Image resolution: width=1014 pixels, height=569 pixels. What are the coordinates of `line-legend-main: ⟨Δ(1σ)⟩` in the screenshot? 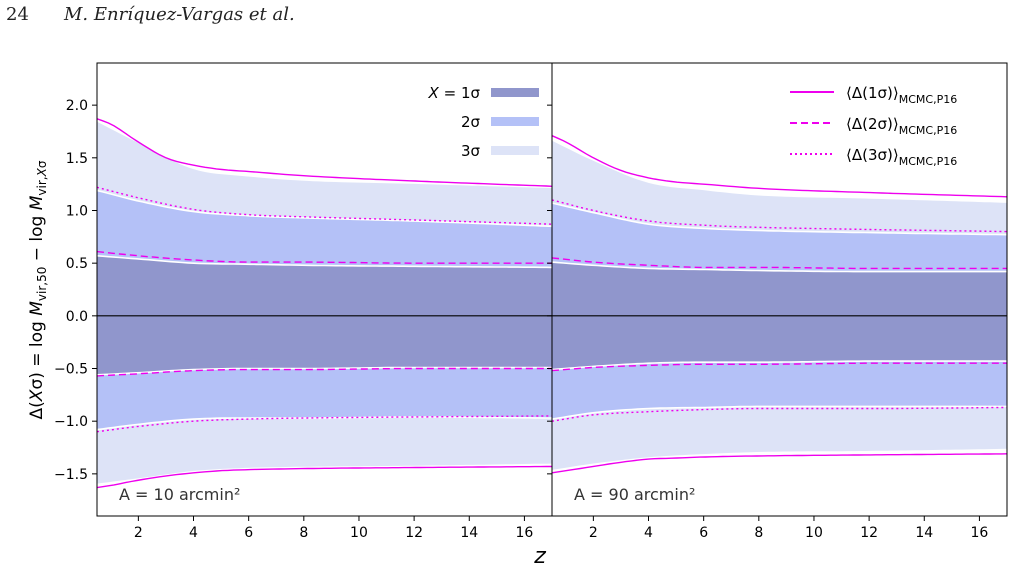 It's located at (872, 93).